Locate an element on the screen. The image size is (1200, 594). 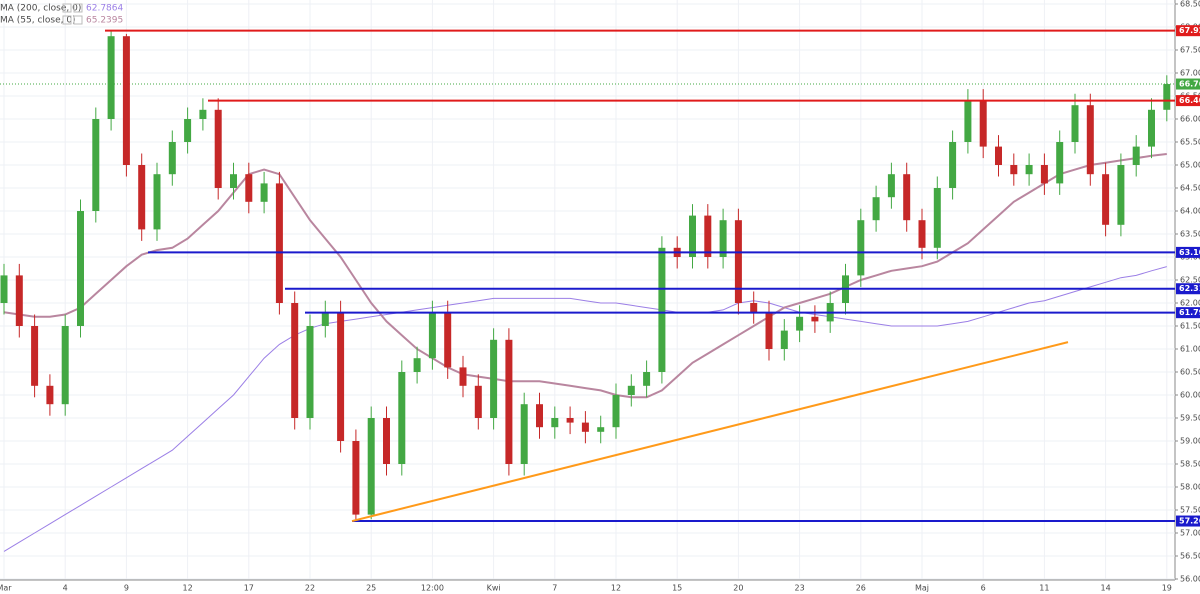
x-tick-label: 7 is located at coordinates (554, 588).